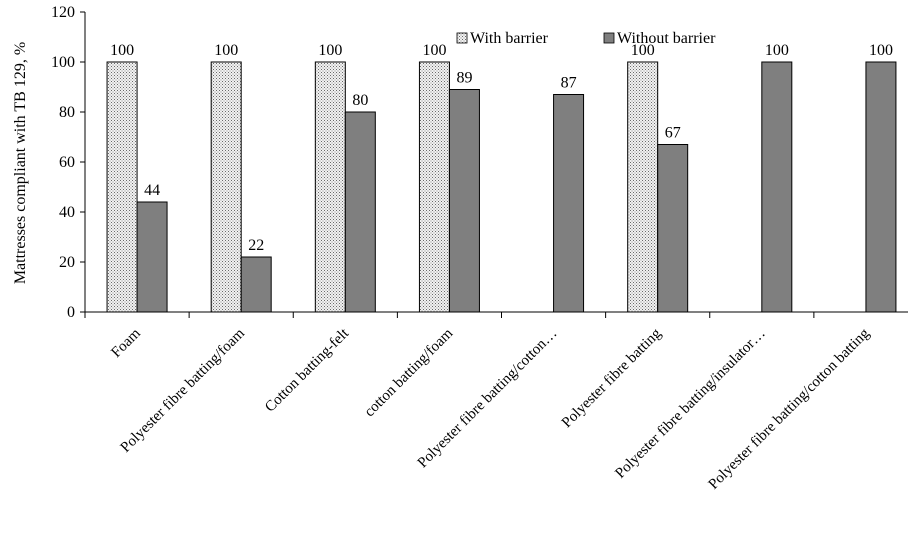 This screenshot has height=538, width=908. Describe the element at coordinates (152, 190) in the screenshot. I see `data-label-without-barrier: 44` at that location.